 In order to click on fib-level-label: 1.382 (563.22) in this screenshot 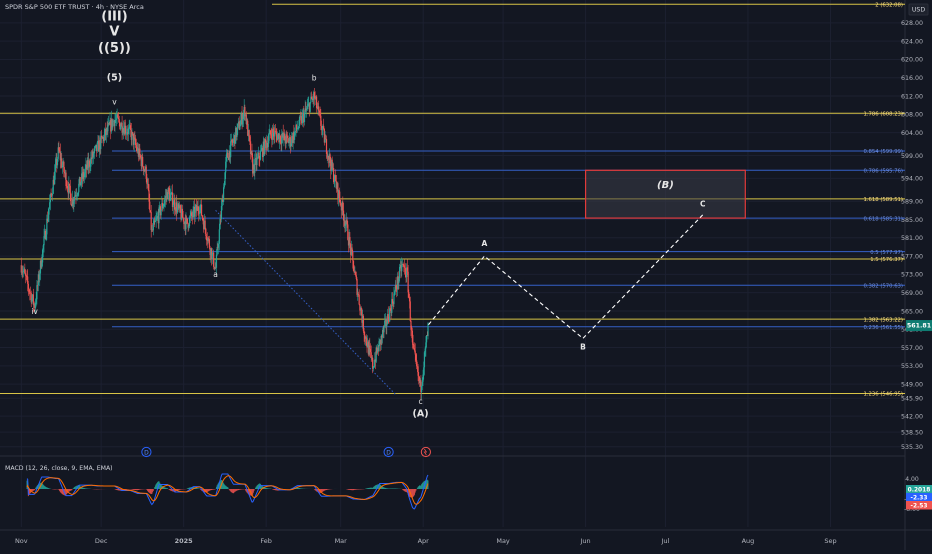, I will do `click(883, 320)`.